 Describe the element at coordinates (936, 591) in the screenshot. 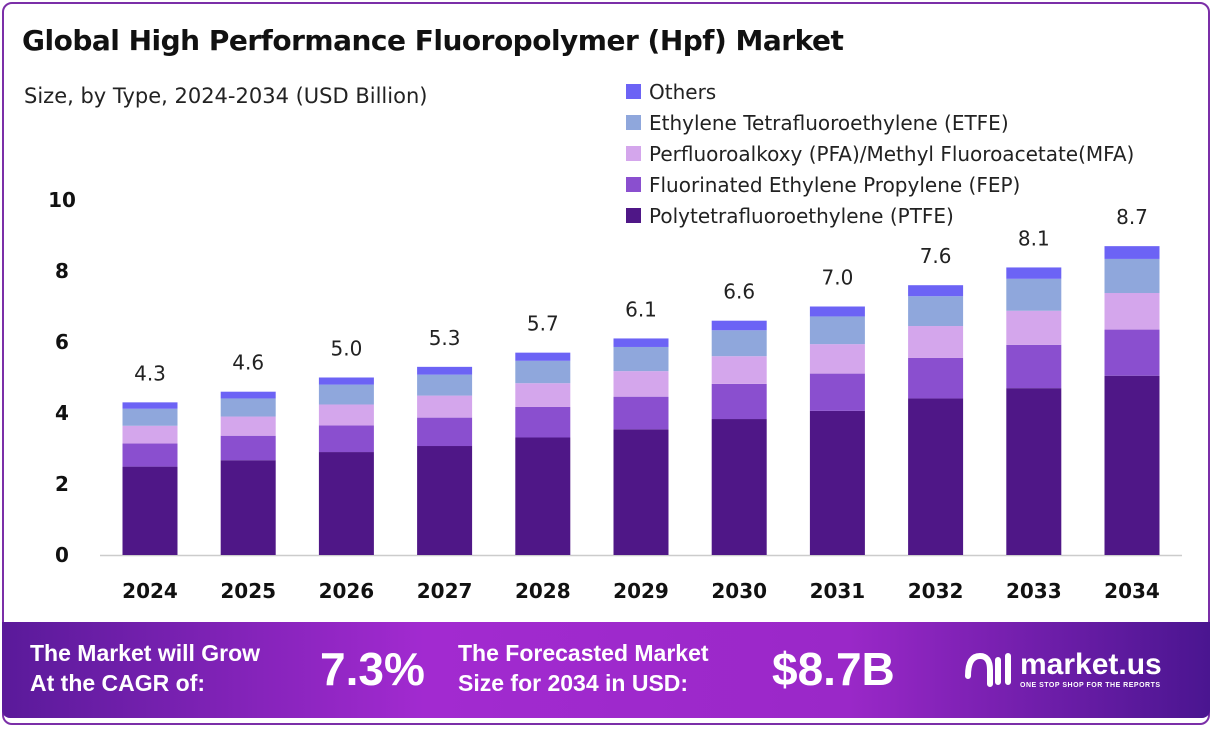

I see `x-tick-label: 2032` at that location.